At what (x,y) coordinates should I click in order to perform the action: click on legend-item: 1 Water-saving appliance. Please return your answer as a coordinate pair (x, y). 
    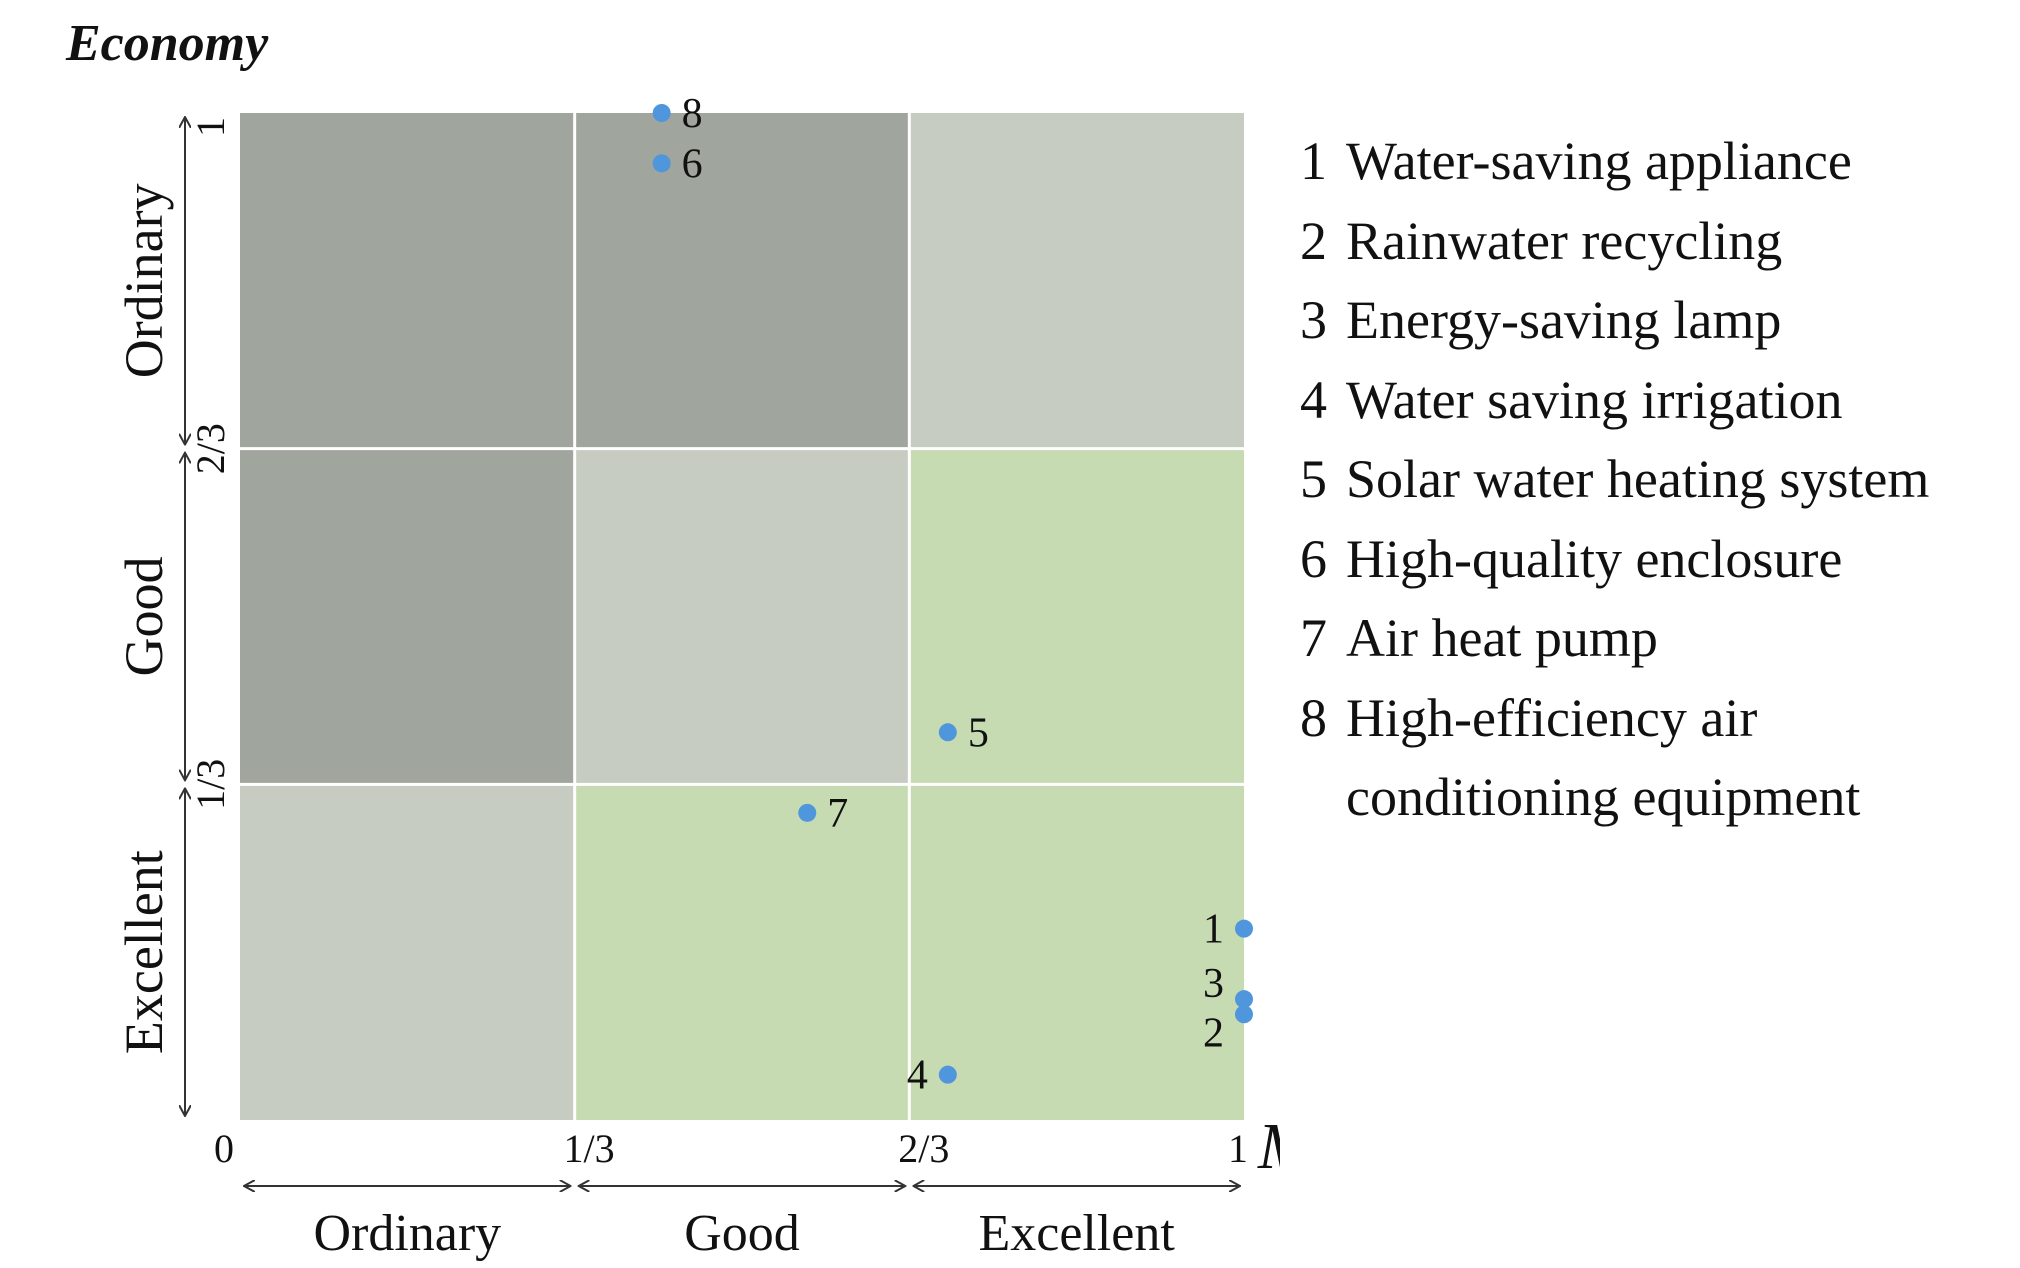
    Looking at the image, I should click on (1650, 162).